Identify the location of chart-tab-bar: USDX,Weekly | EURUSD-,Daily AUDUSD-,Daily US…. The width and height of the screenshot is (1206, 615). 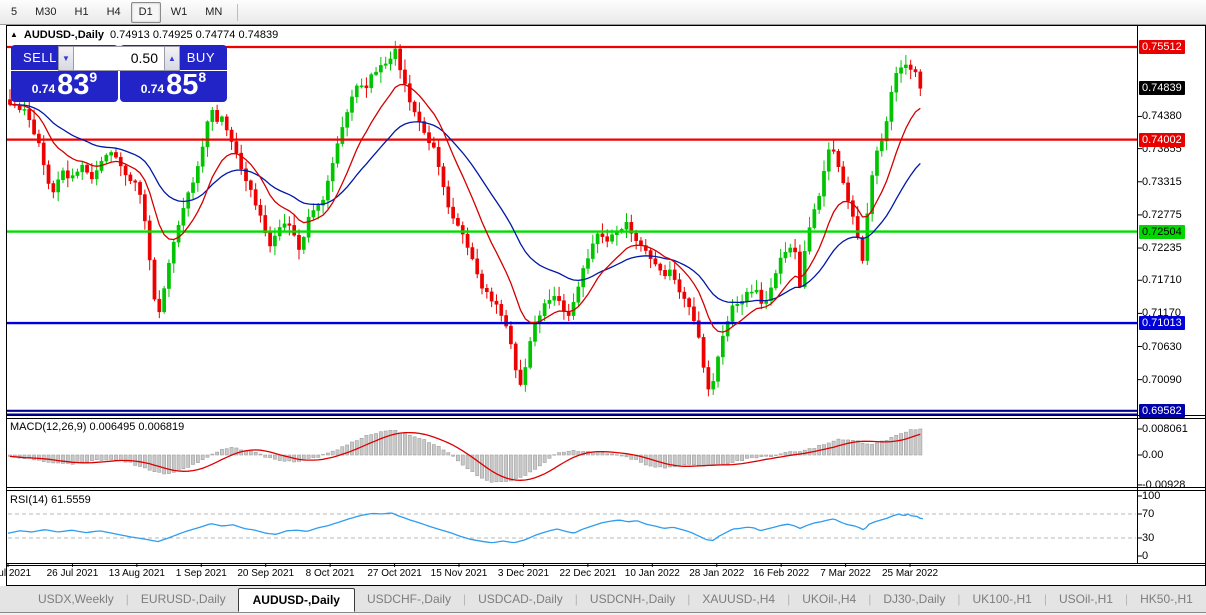
(603, 599).